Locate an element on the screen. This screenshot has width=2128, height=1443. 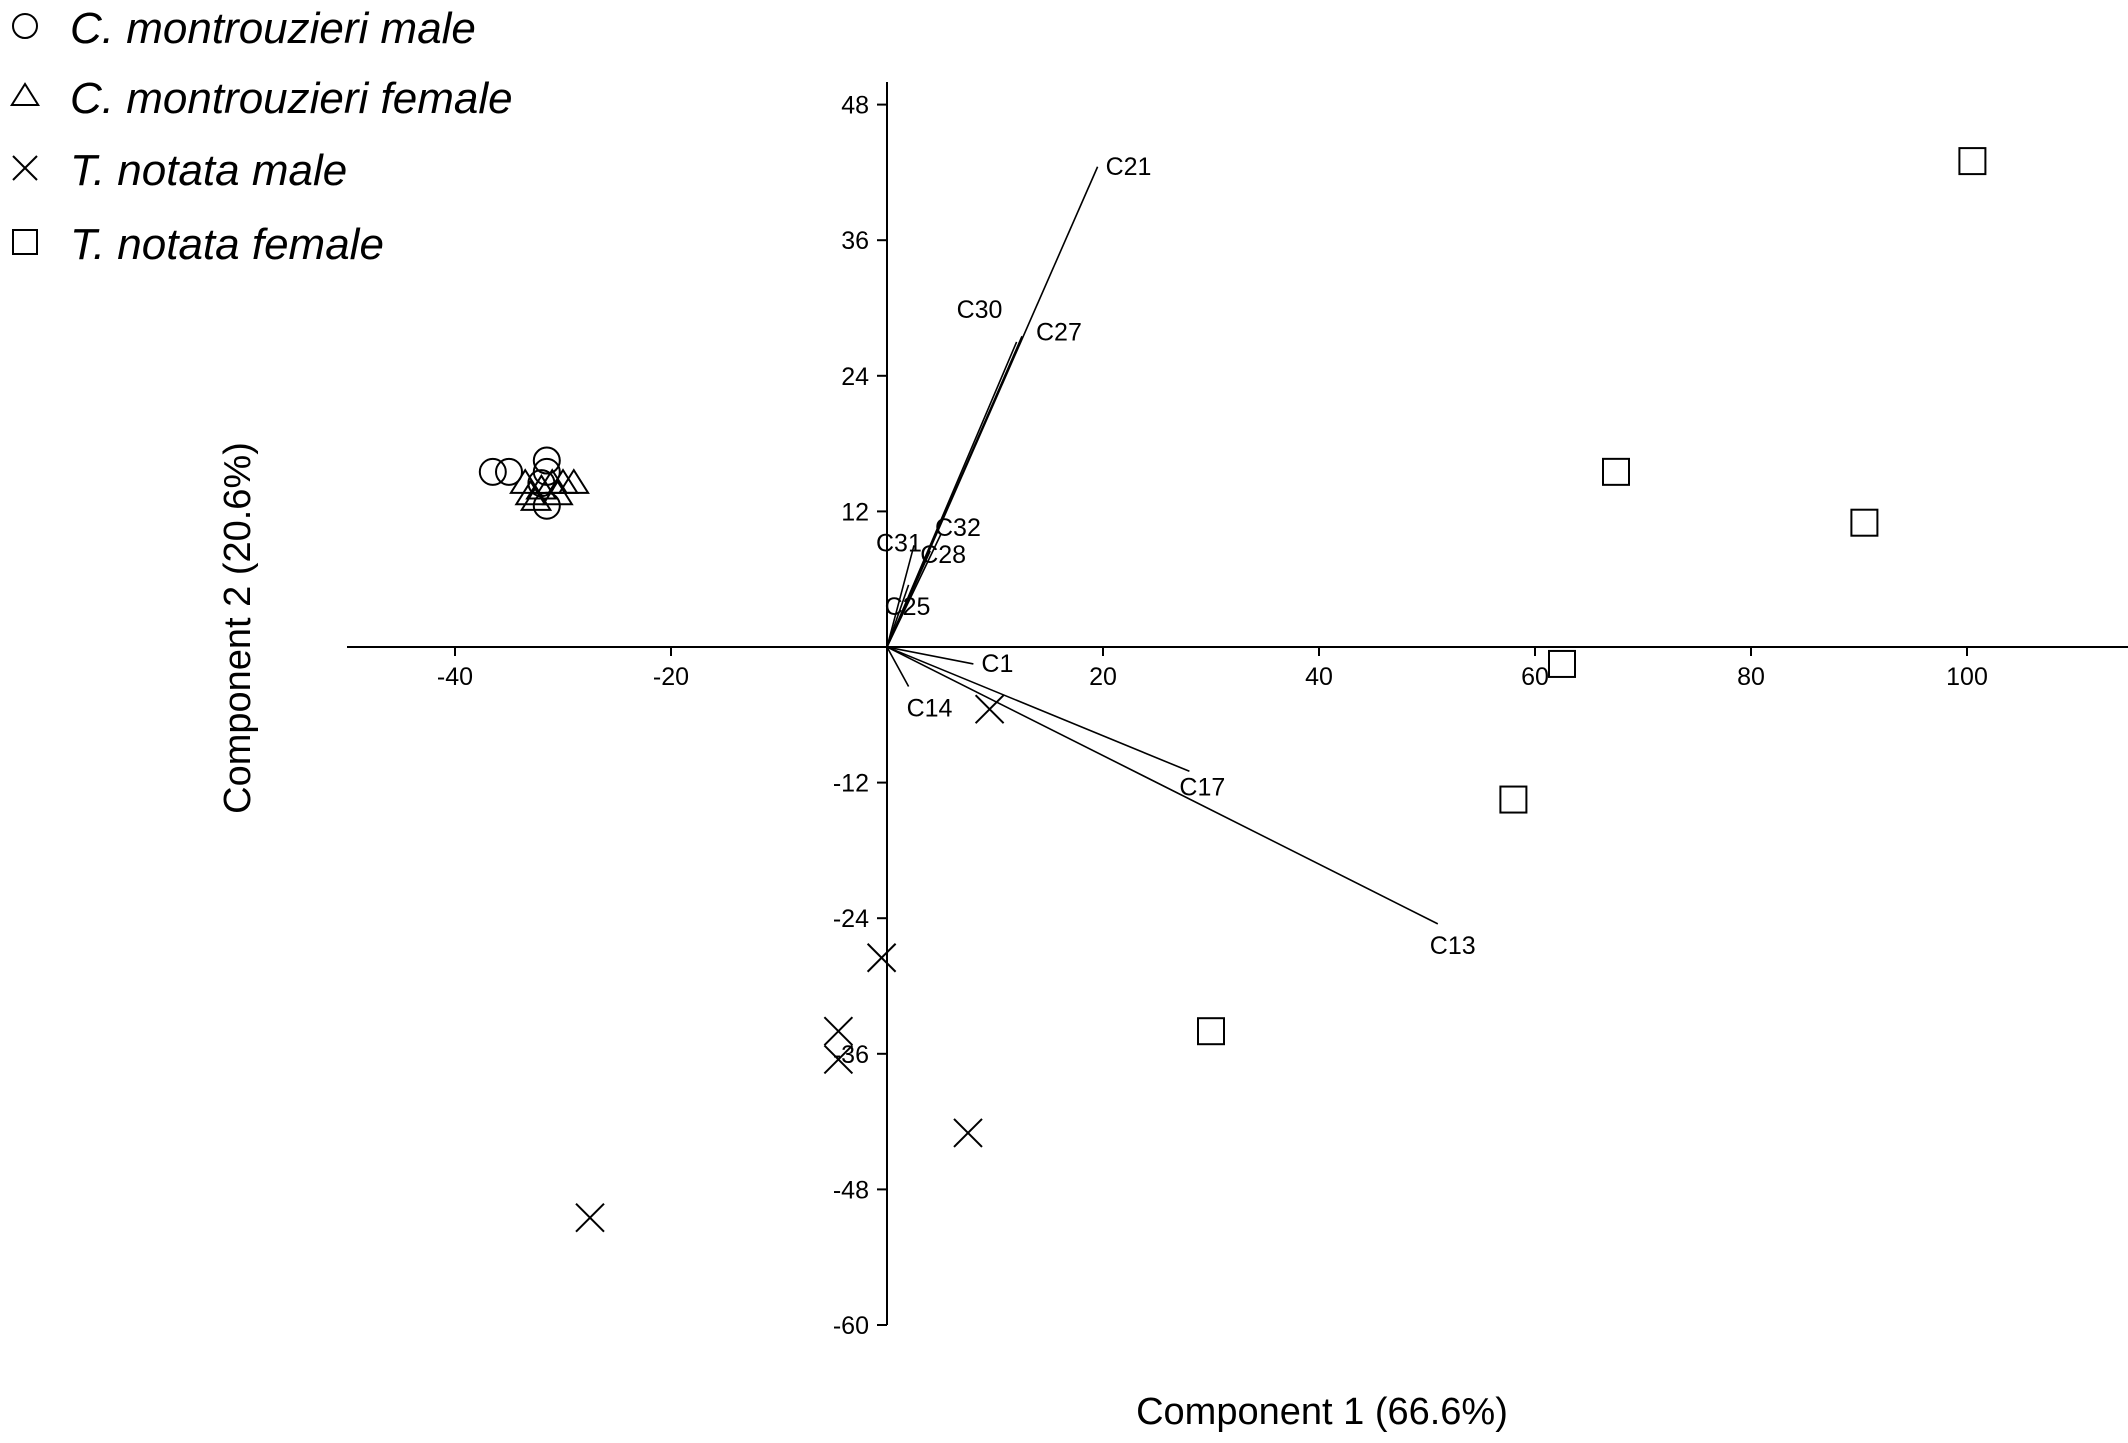
x-tick-label: 20 is located at coordinates (1103, 677).